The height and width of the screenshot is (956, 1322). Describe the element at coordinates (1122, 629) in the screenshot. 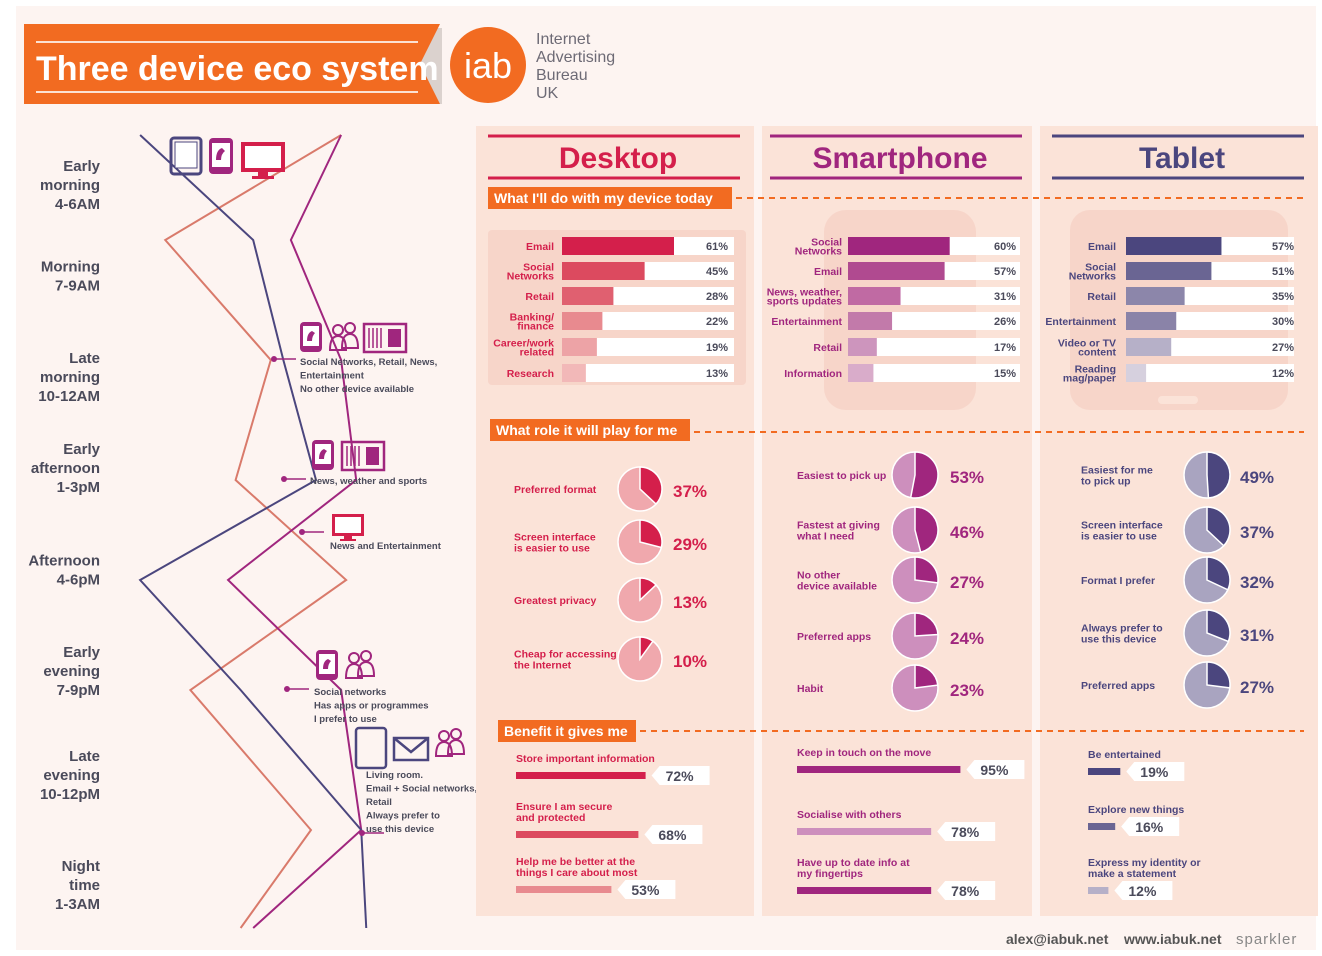

I see `pie-label: Always prefer to` at that location.